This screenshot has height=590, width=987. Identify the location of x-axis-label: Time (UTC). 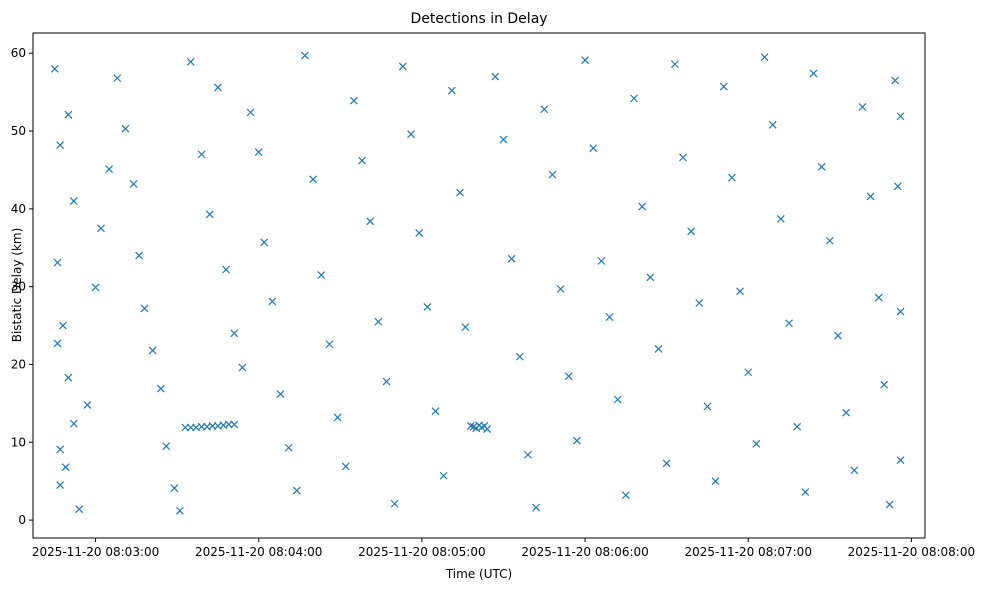
(478, 574).